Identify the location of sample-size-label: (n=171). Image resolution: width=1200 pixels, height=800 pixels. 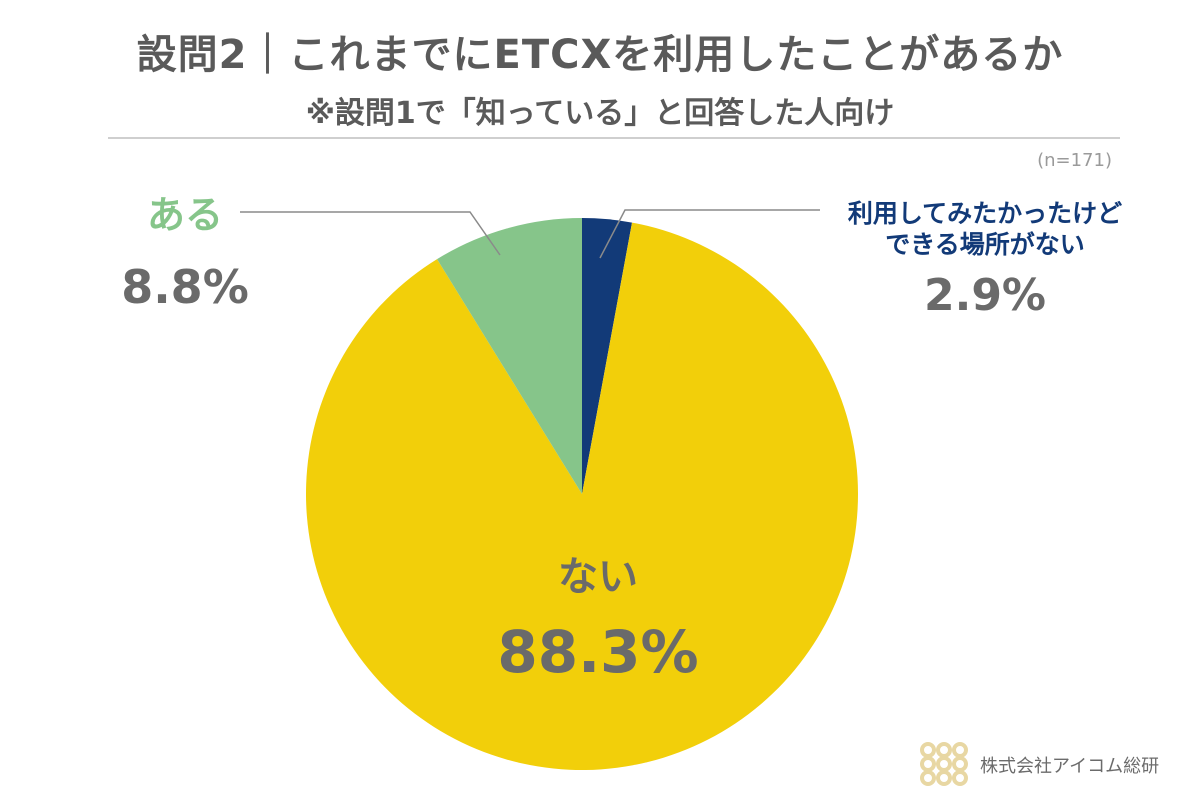
(1074, 160).